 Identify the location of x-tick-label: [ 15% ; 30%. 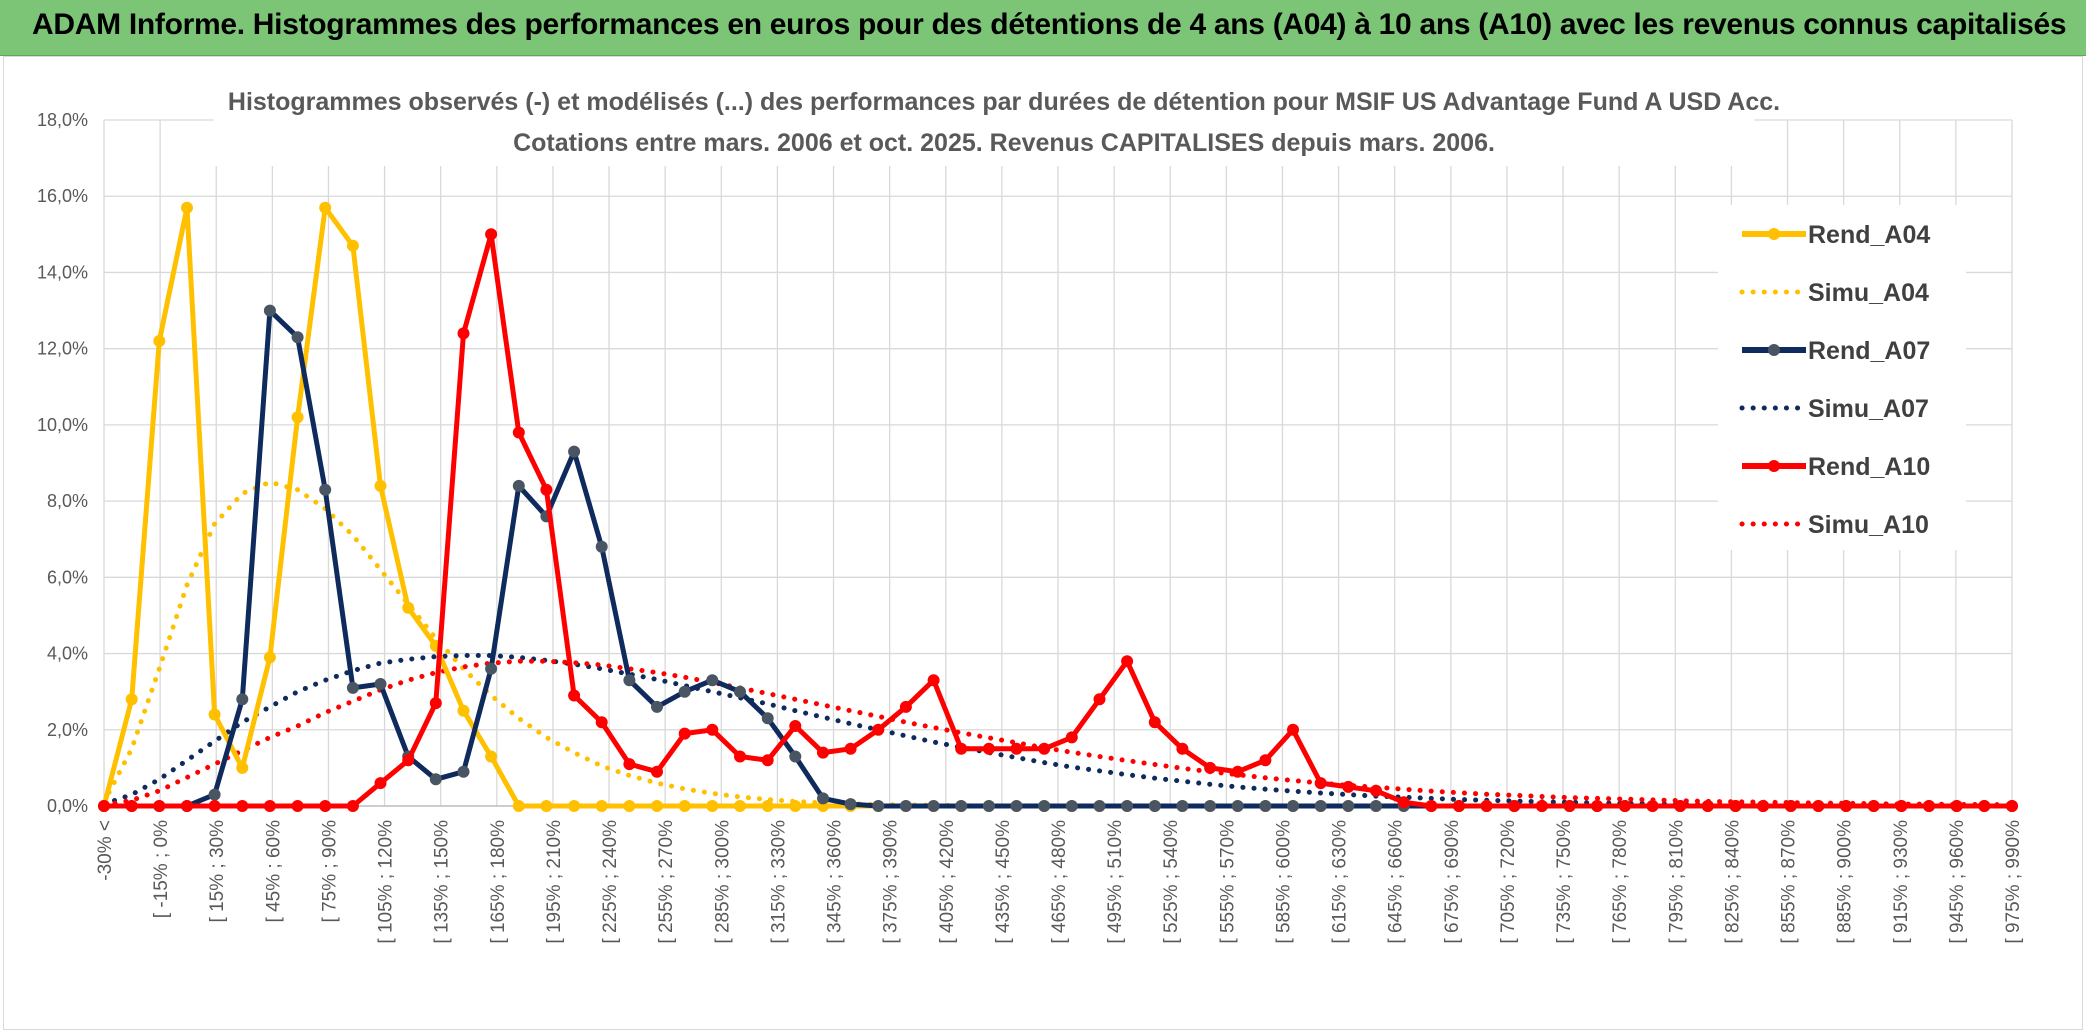
(217, 871).